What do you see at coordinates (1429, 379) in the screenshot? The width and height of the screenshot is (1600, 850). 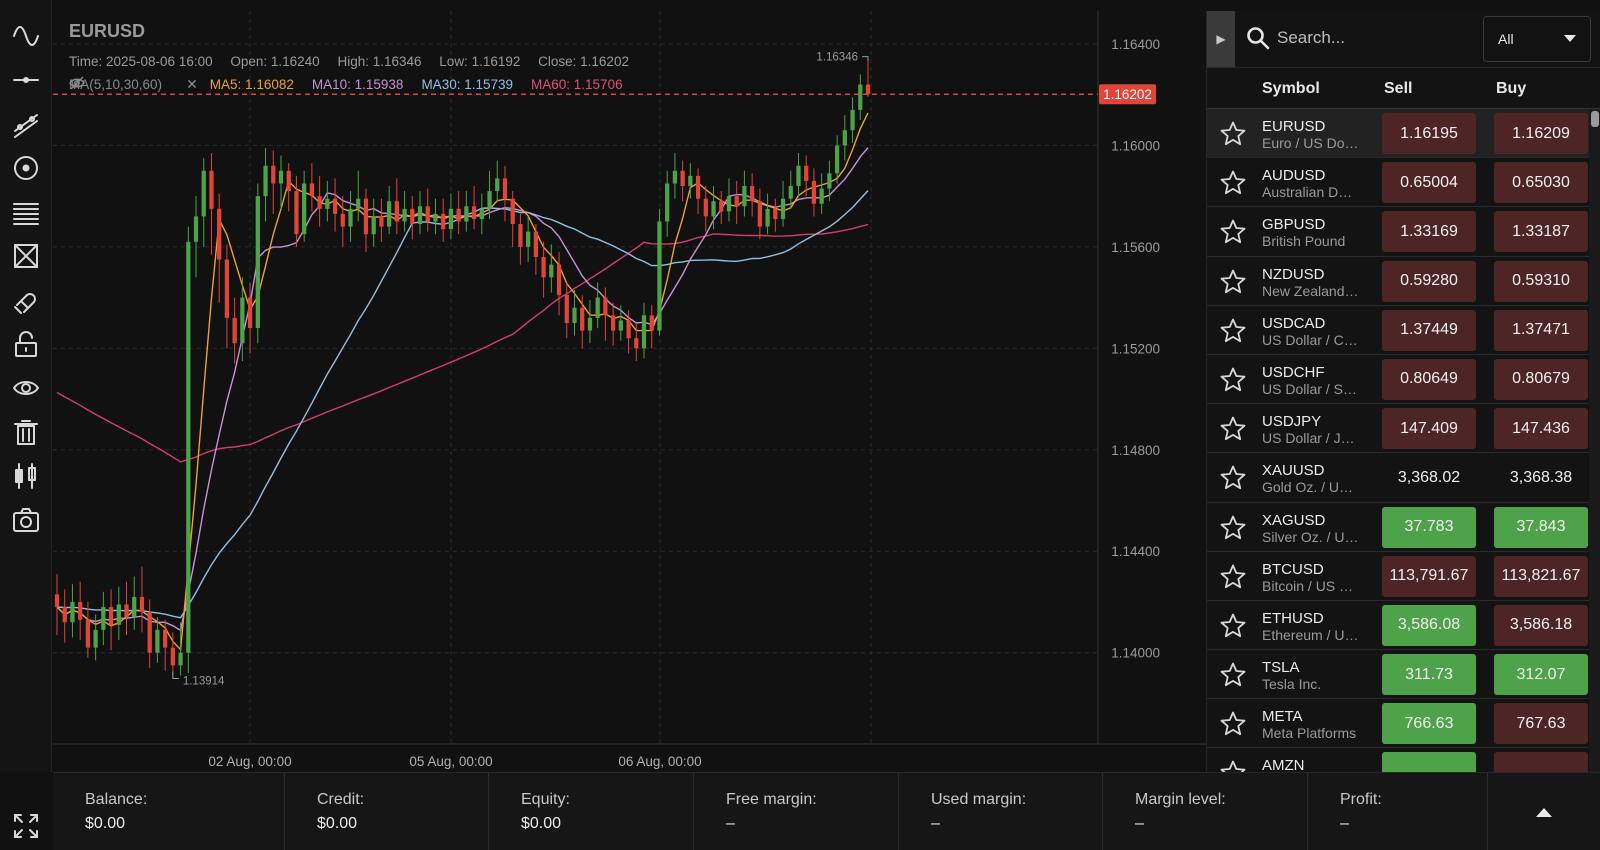 I see `sell-price-button: 0.80649` at bounding box center [1429, 379].